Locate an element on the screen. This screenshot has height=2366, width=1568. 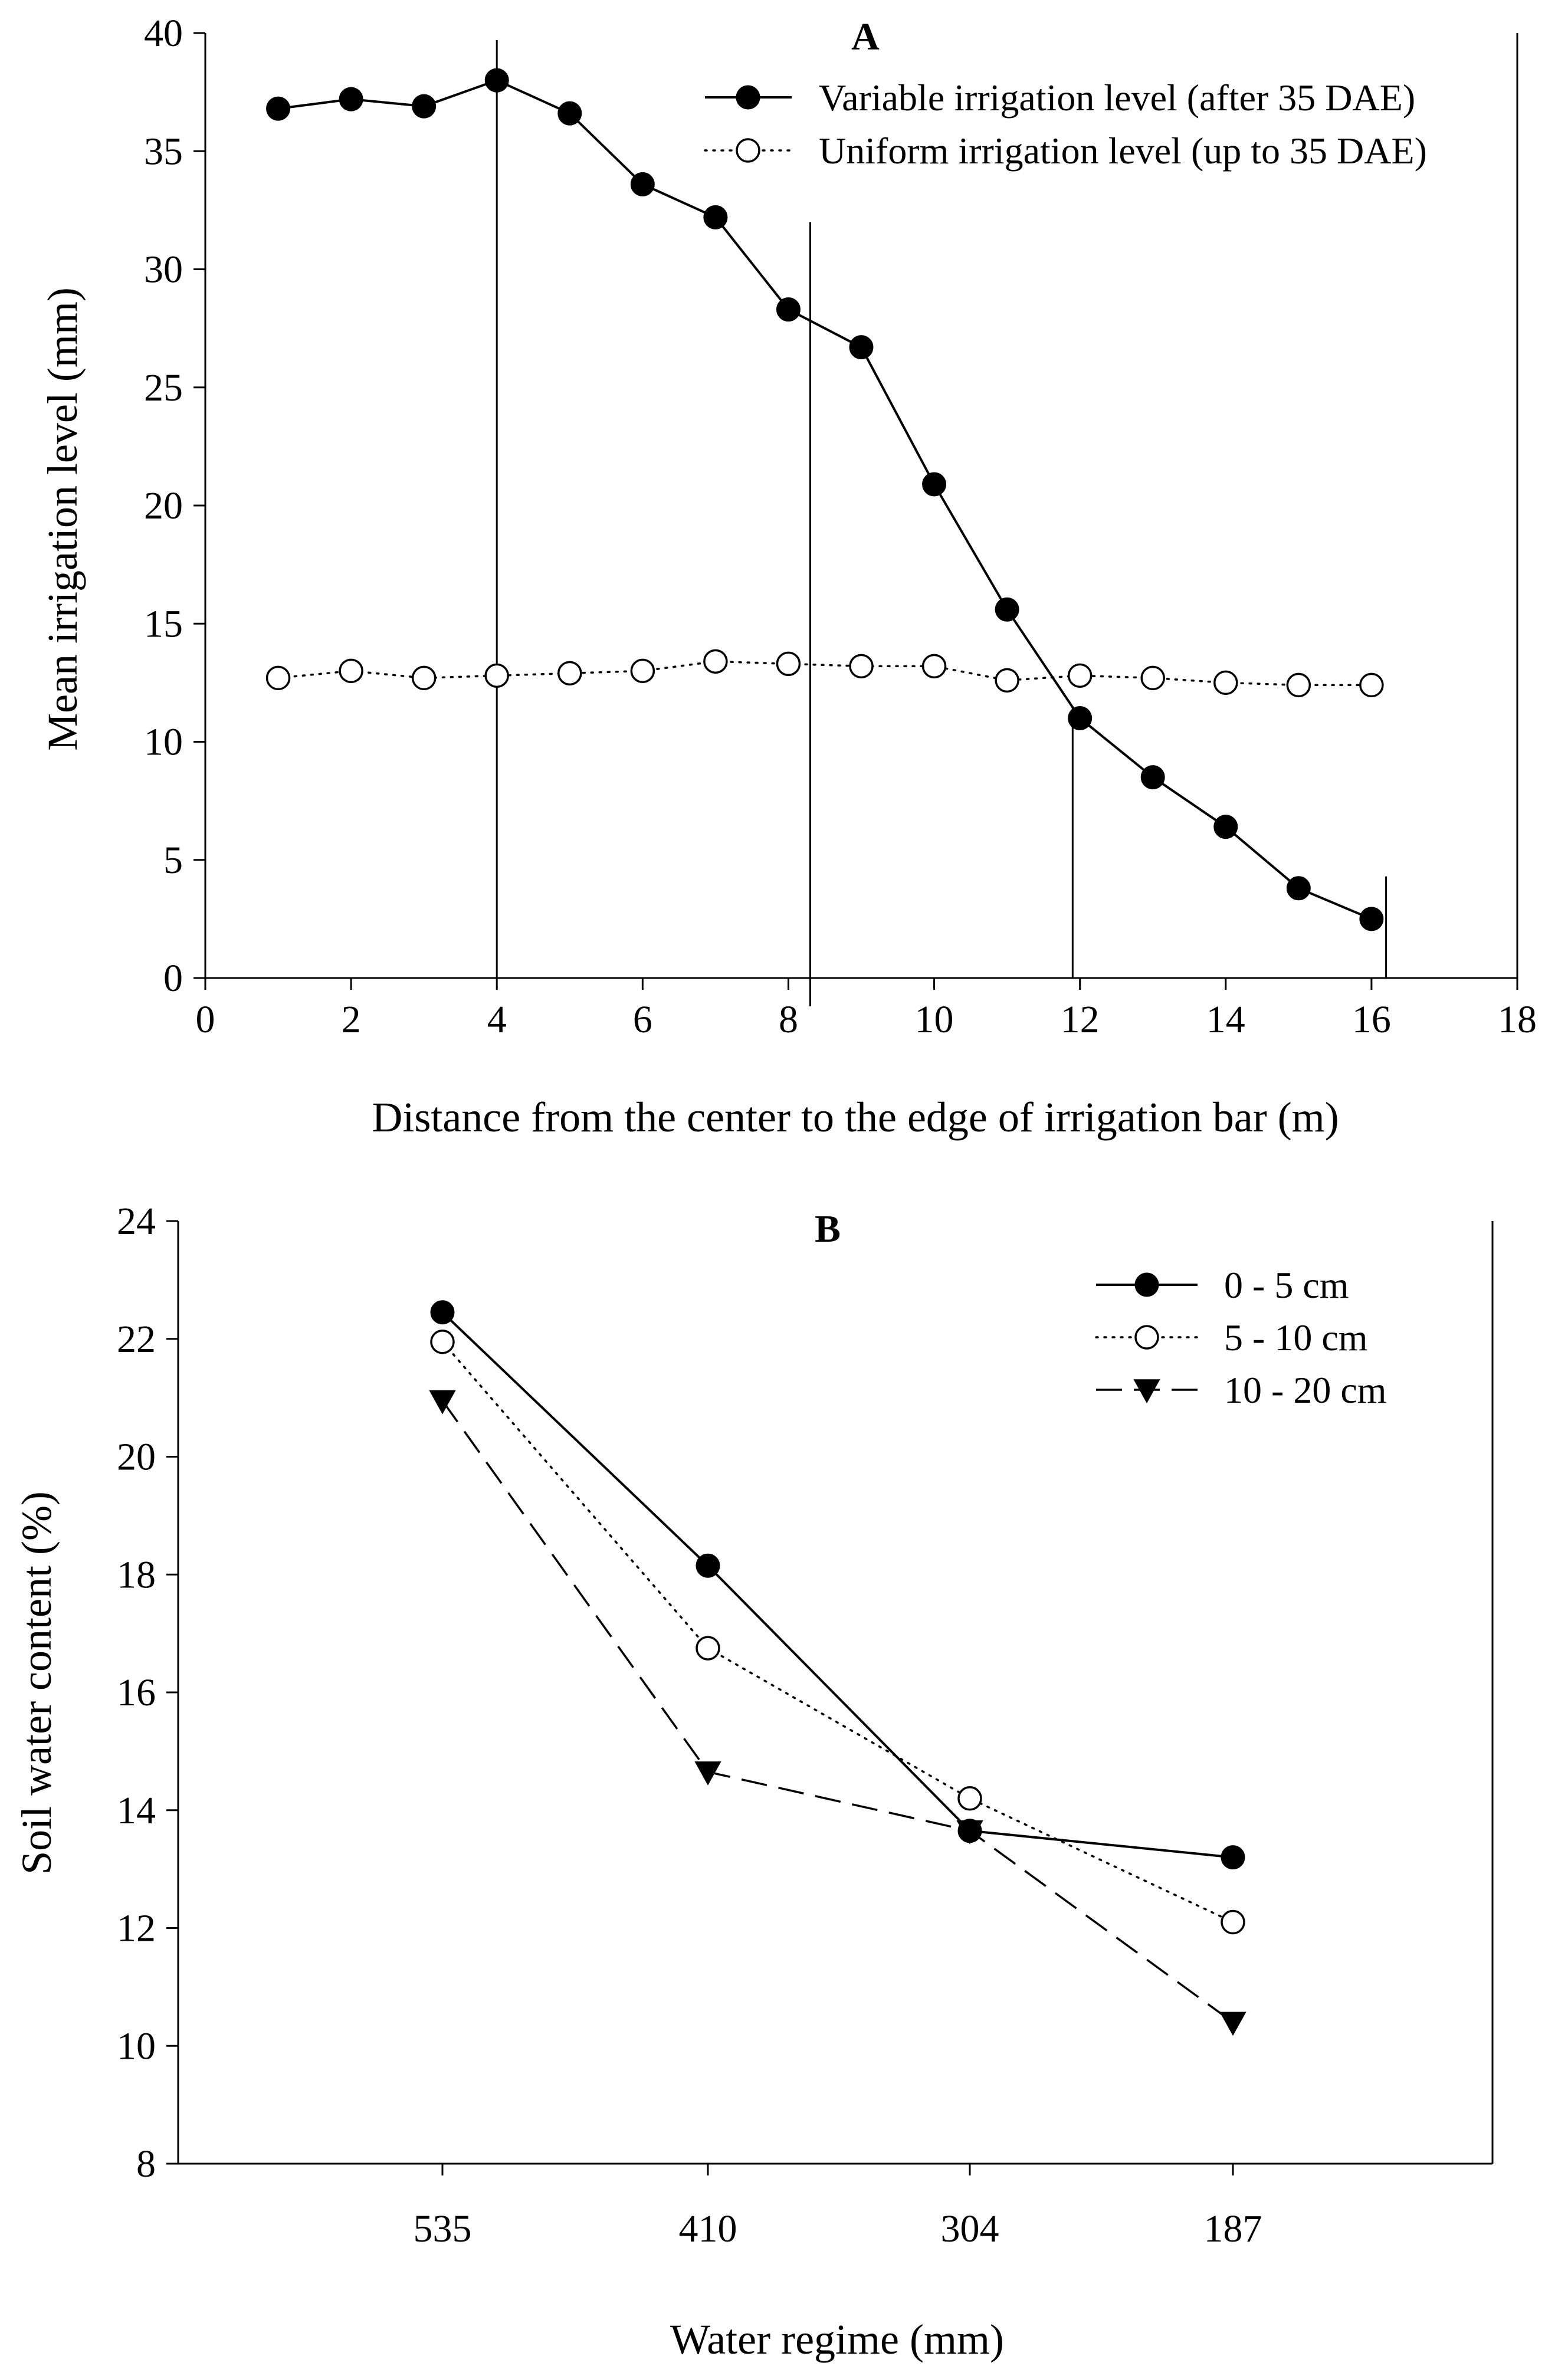
panel-b-x-tick-label: 187 is located at coordinates (1233, 2228).